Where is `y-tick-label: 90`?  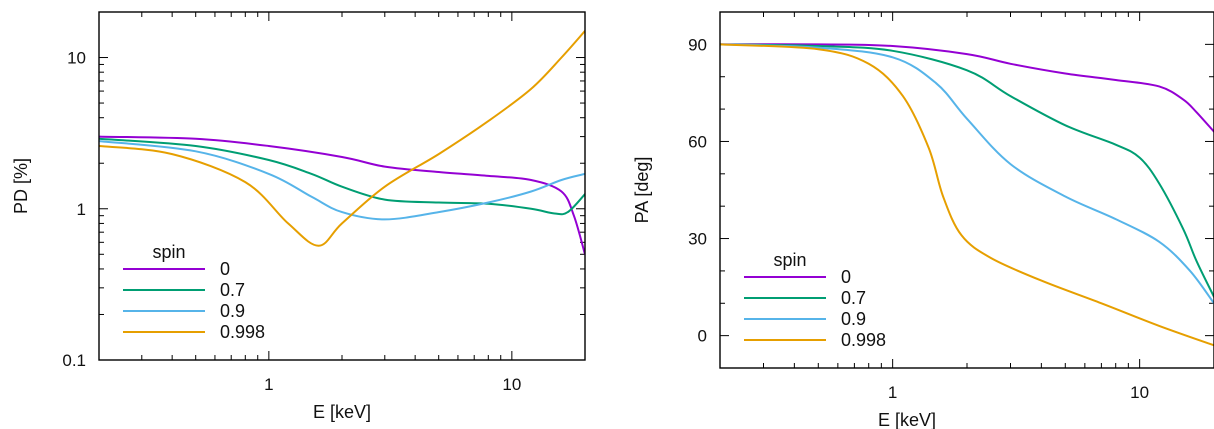 y-tick-label: 90 is located at coordinates (697, 44).